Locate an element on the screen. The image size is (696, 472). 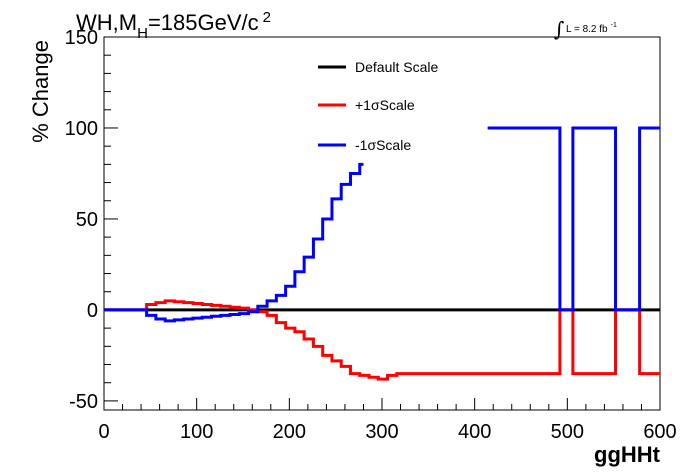
legend-label-default: Default Scale is located at coordinates (396, 67).